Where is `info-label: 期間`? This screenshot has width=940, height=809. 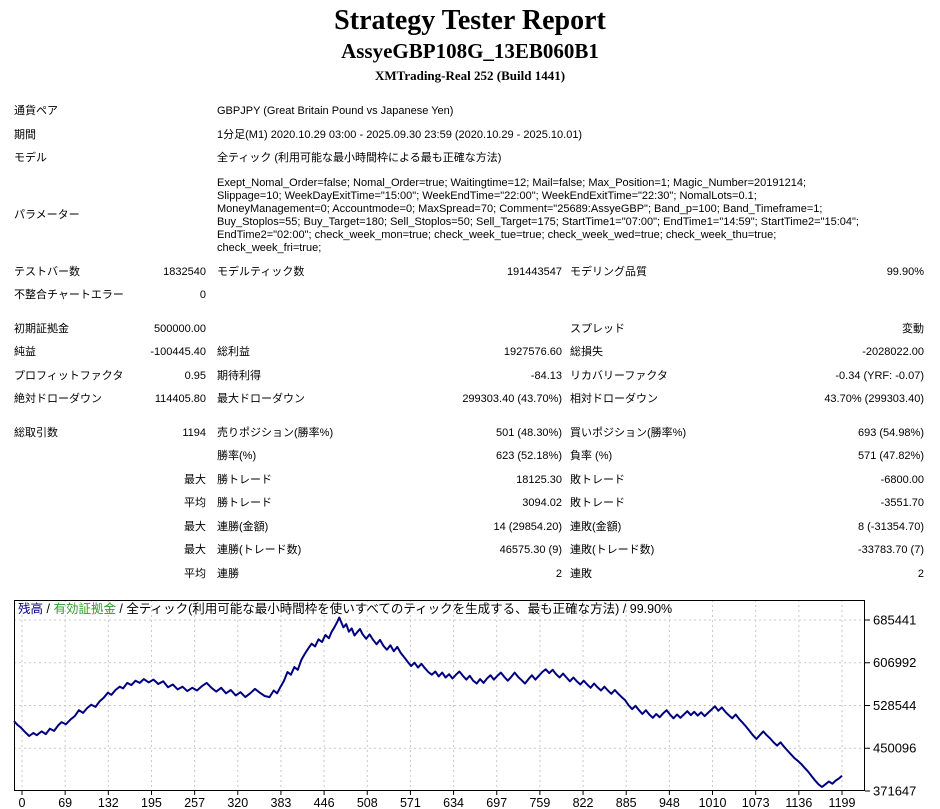 info-label: 期間 is located at coordinates (25, 134).